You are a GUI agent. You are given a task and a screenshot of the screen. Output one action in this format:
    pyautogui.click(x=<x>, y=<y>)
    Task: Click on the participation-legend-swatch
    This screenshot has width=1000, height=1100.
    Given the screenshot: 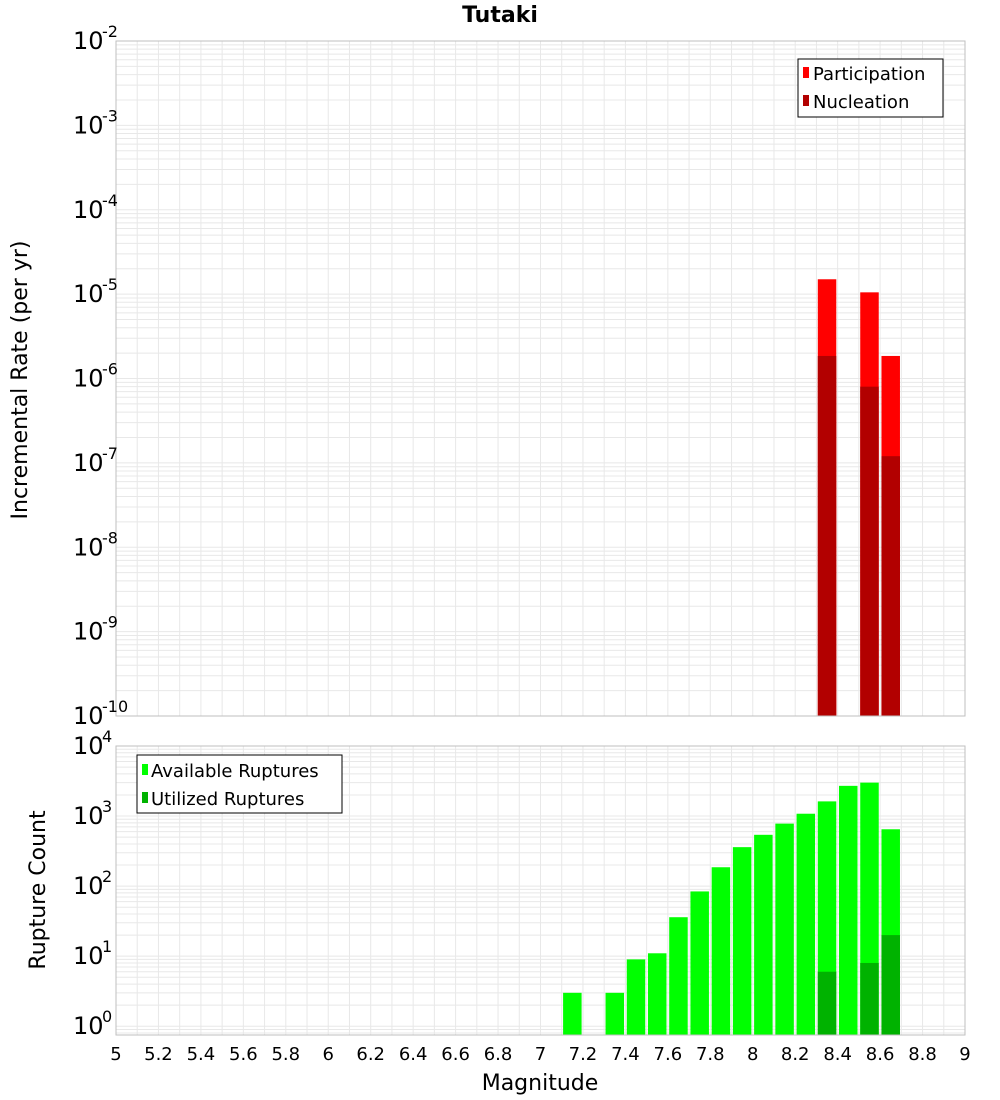 What is the action you would take?
    pyautogui.click(x=806, y=72)
    